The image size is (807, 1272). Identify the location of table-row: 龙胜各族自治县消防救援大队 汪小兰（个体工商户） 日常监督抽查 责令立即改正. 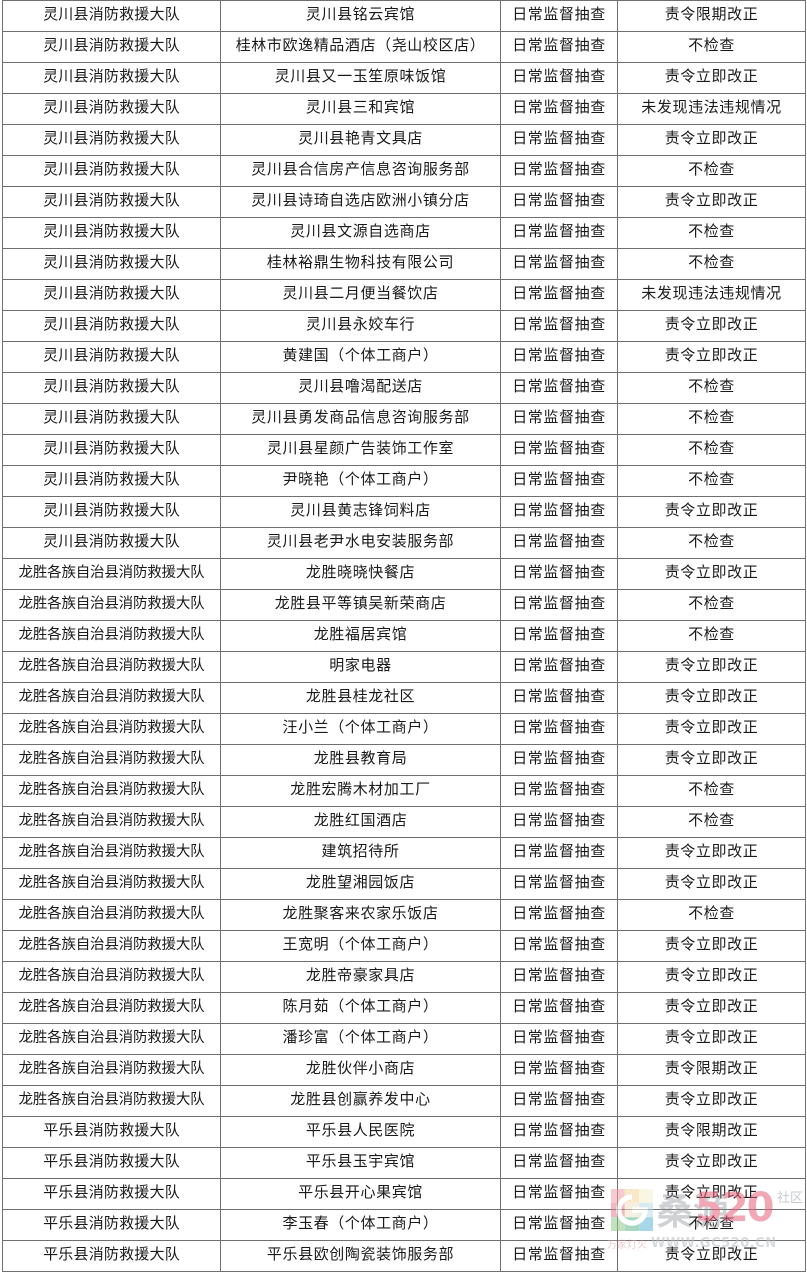
(404, 729).